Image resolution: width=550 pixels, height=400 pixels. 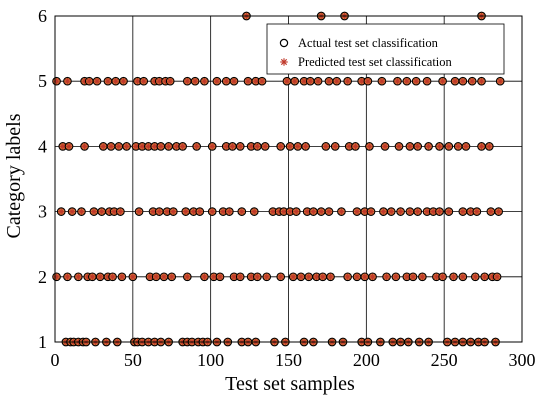 What do you see at coordinates (288, 360) in the screenshot?
I see `x-tick-label: 150` at bounding box center [288, 360].